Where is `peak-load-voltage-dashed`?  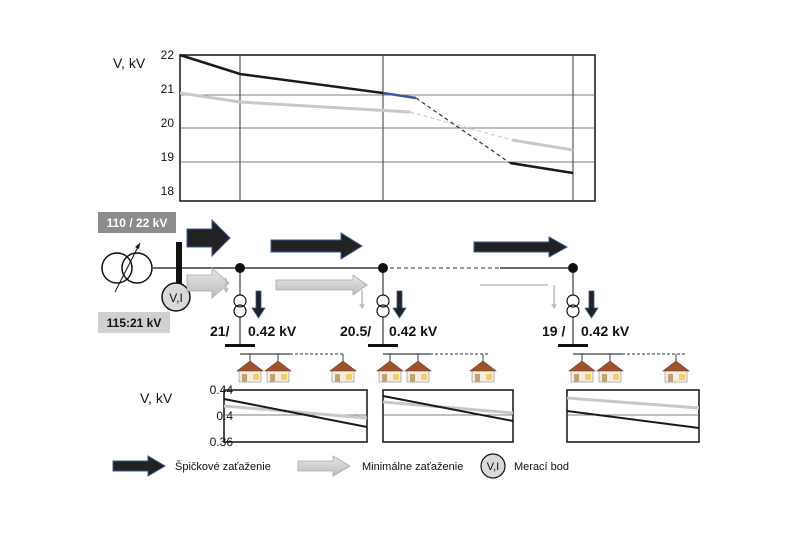
peak-load-voltage-dashed is located at coordinates (463, 130).